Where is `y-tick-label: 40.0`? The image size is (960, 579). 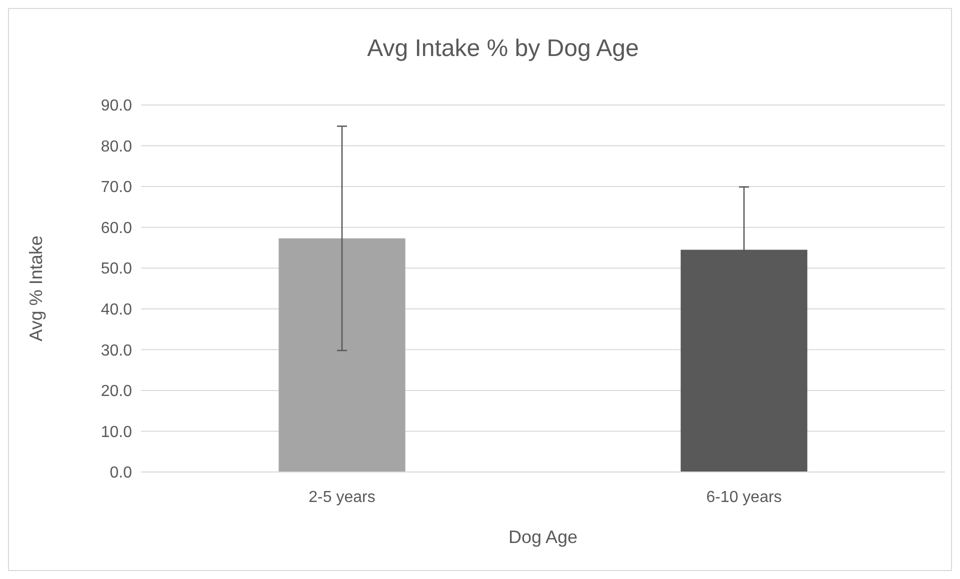 y-tick-label: 40.0 is located at coordinates (116, 309).